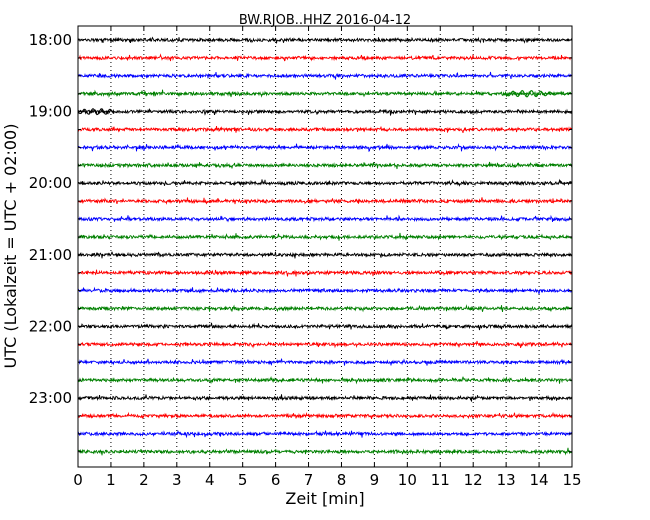  What do you see at coordinates (407, 480) in the screenshot?
I see `x-tick-label: 10` at bounding box center [407, 480].